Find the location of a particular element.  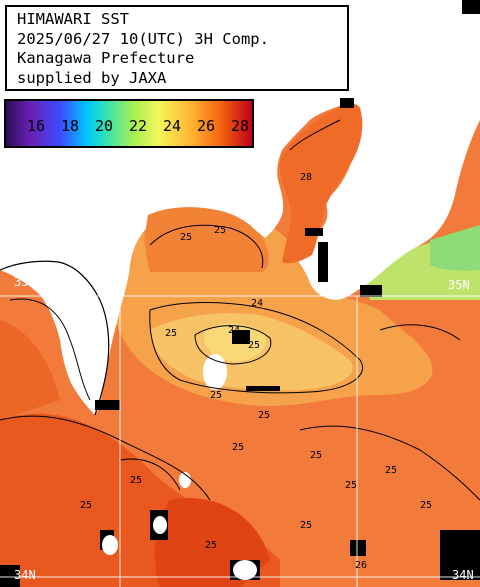

colorbar-legend is located at coordinates (129, 123).